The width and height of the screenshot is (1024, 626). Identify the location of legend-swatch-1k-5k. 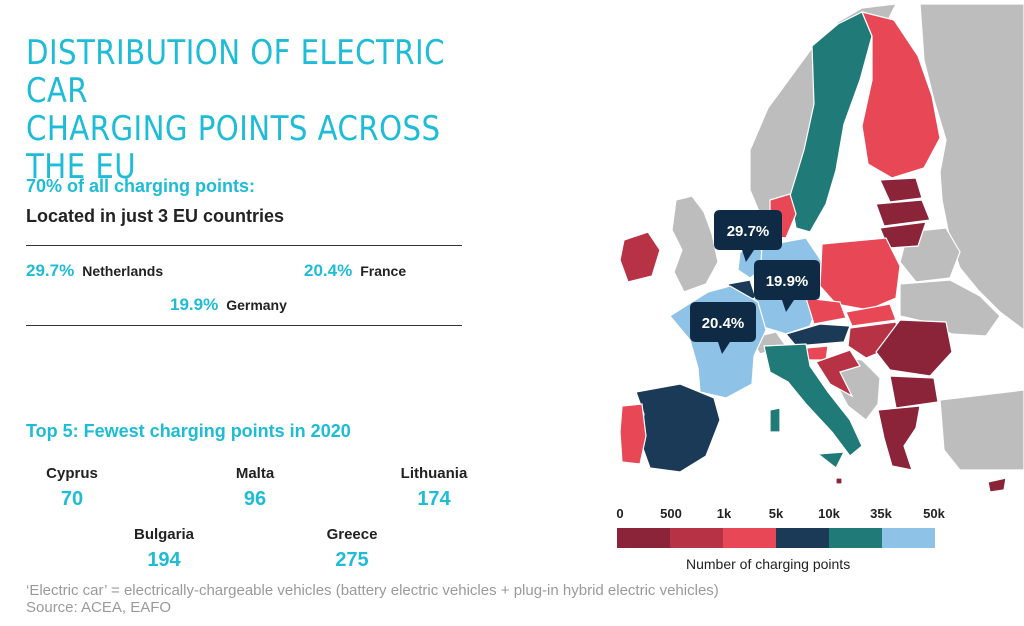
(749, 538).